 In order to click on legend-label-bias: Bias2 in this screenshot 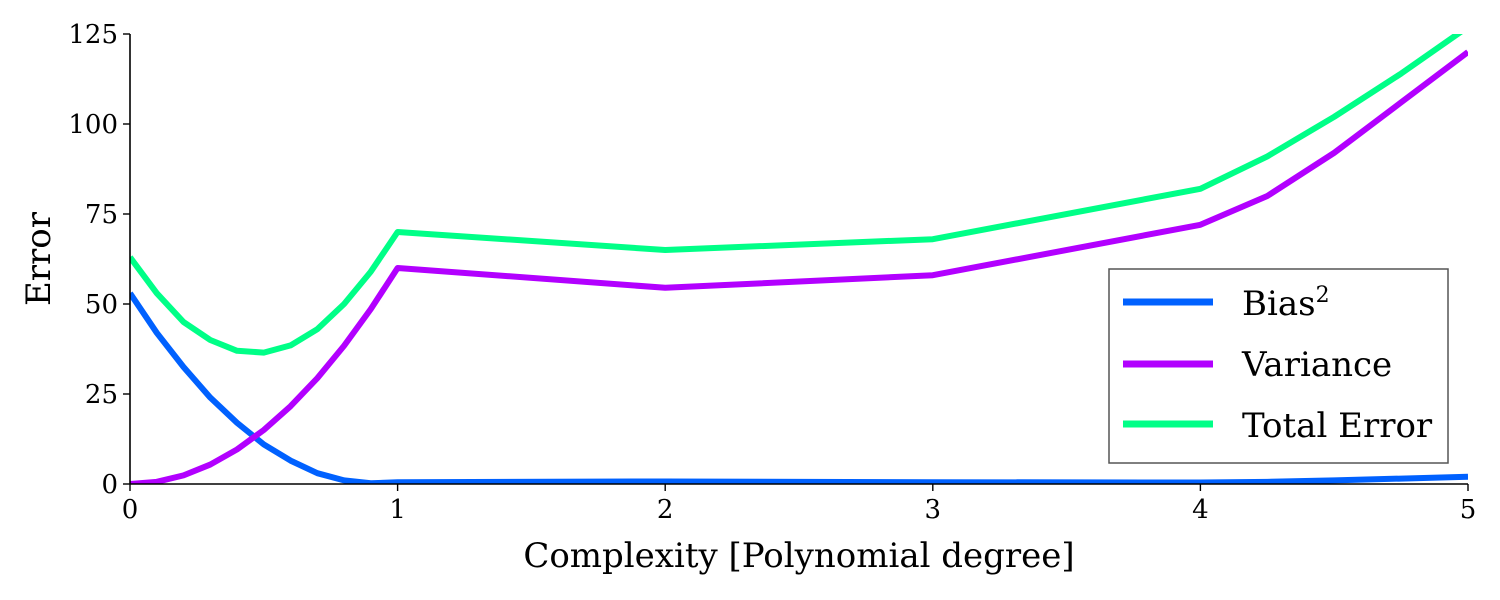, I will do `click(1286, 303)`.